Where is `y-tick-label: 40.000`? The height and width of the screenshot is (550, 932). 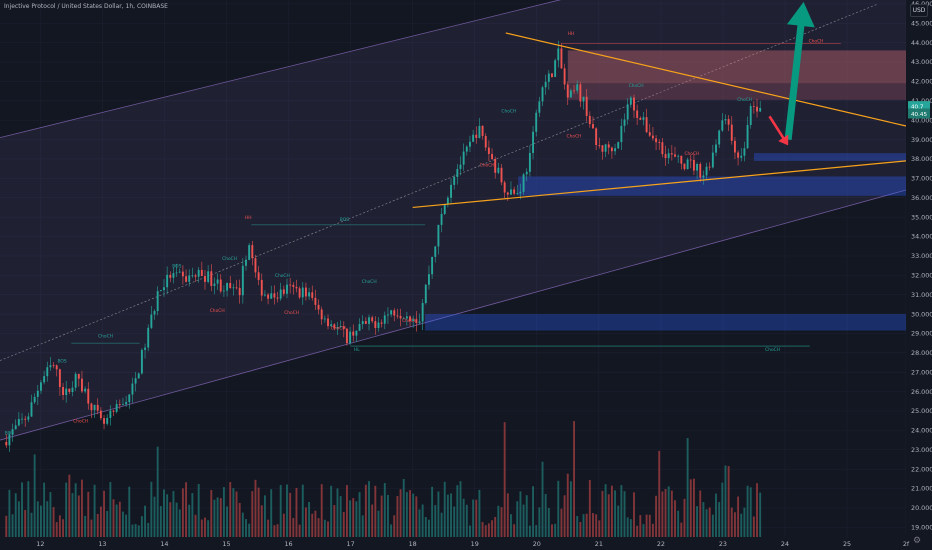 y-tick-label: 40.000 is located at coordinates (921, 120).